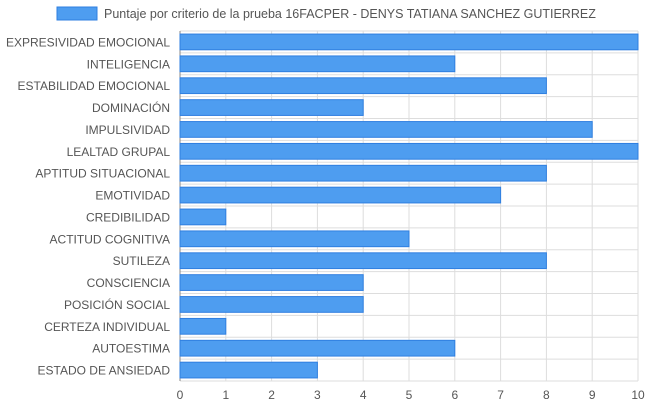  Describe the element at coordinates (131, 107) in the screenshot. I see `category-label: DOMINACIÓN` at that location.